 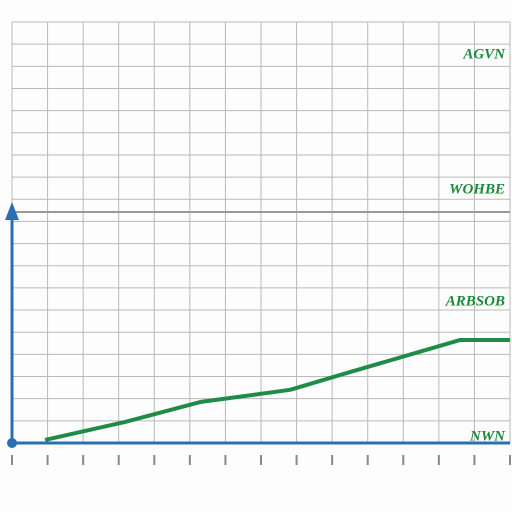 I want to click on annotation: NWN, so click(x=487, y=436).